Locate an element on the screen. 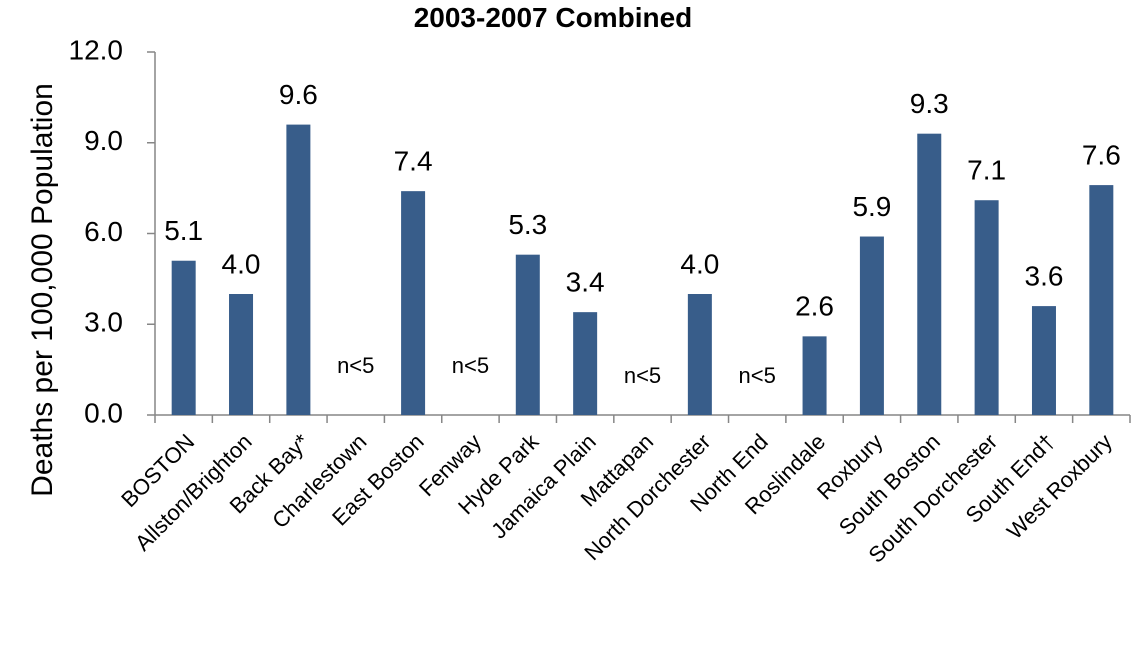 This screenshot has width=1134, height=646. value-label: 5.9 is located at coordinates (871, 206).